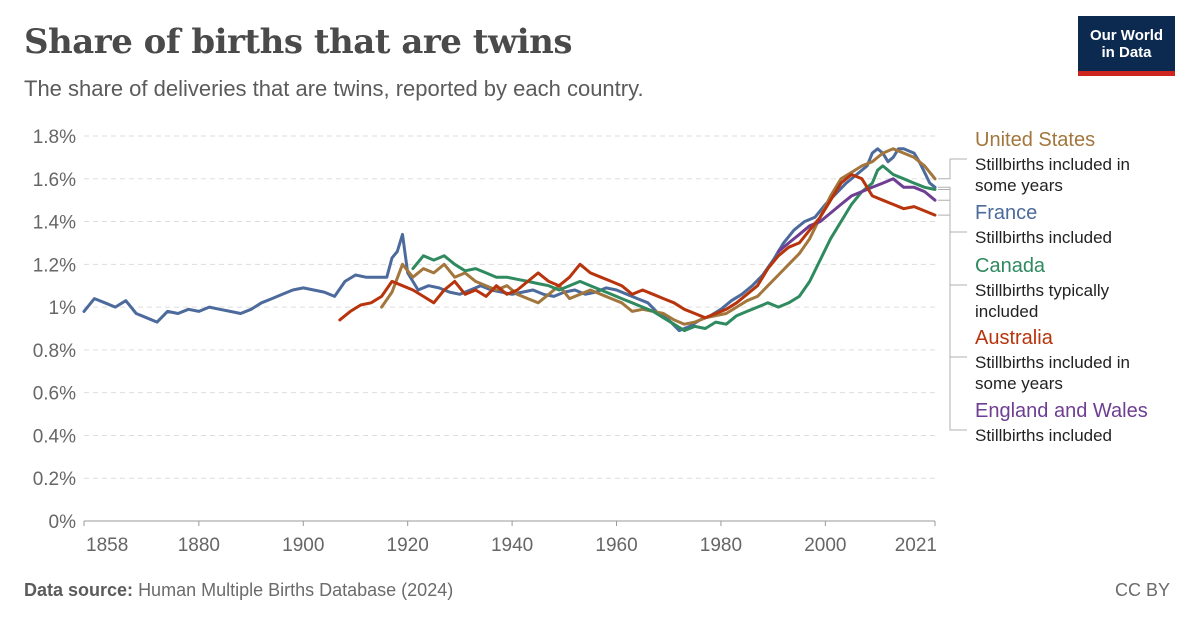 This screenshot has height=627, width=1200. I want to click on legend-label-france: France, so click(1006, 213).